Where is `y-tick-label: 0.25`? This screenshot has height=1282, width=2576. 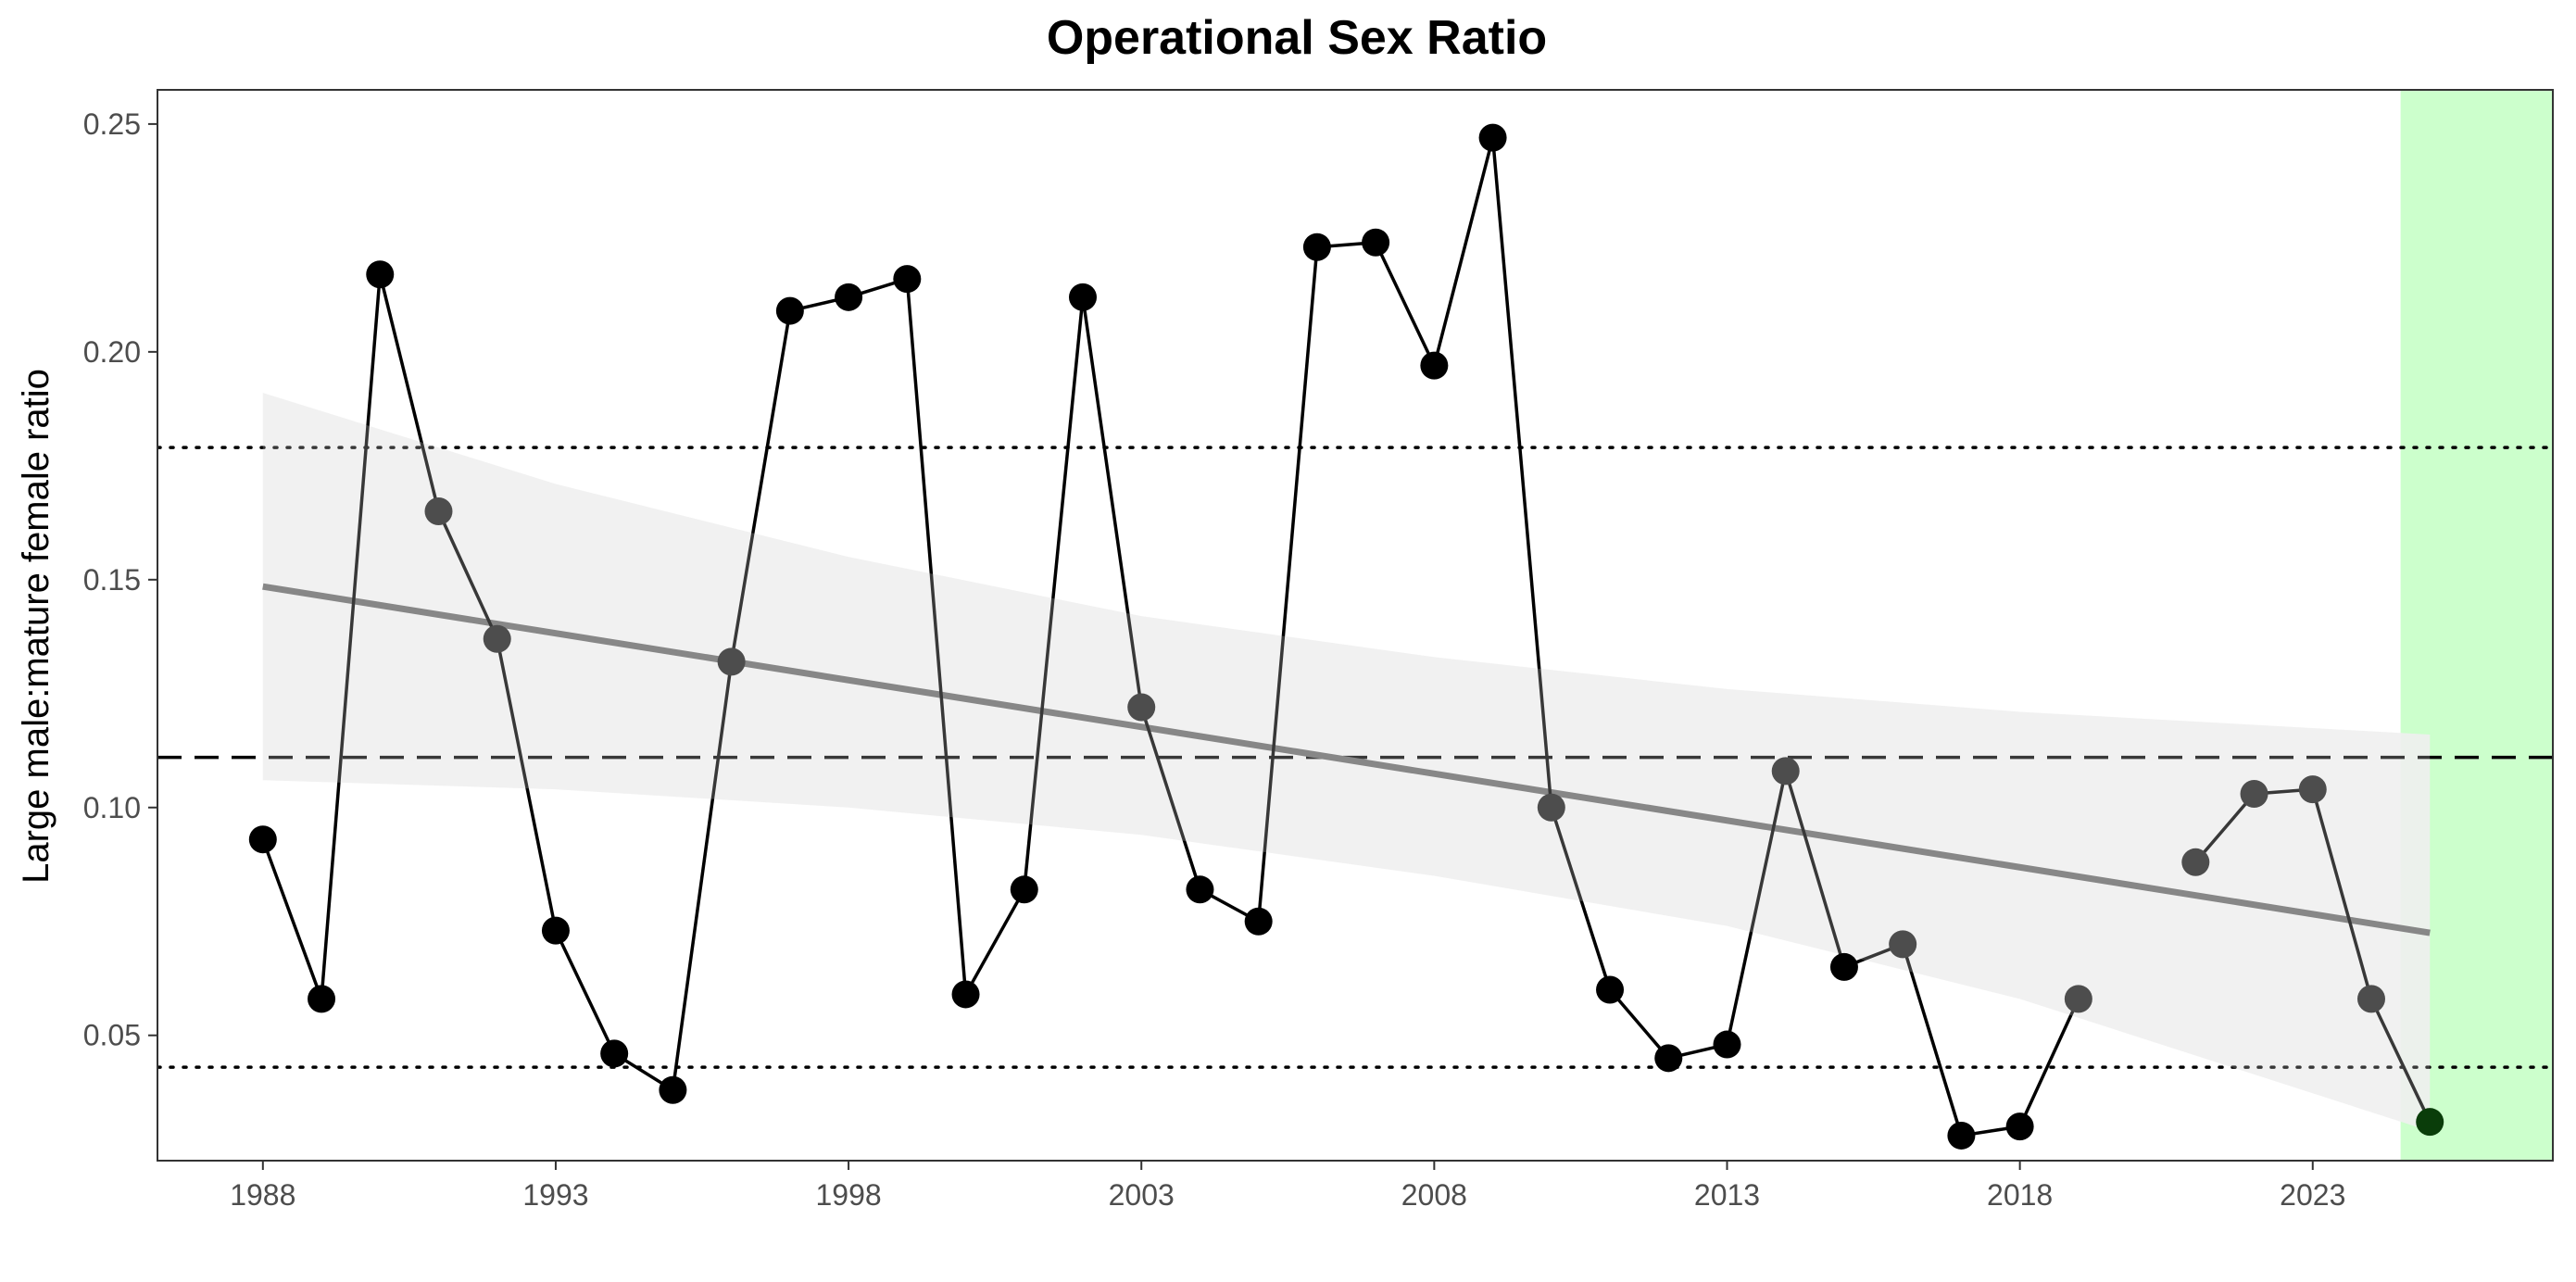 y-tick-label: 0.25 is located at coordinates (112, 124).